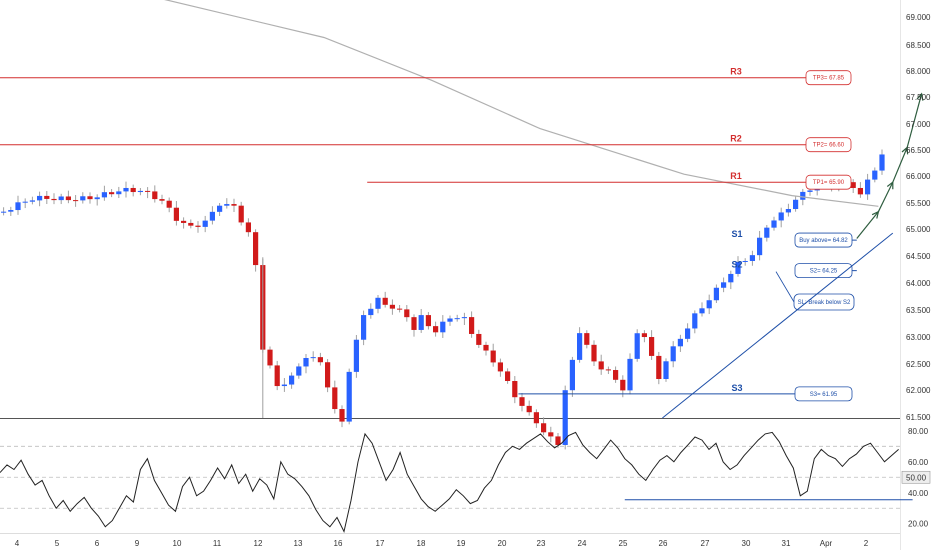 The height and width of the screenshot is (550, 932). I want to click on level-box-text-r3: TP3= 67.85, so click(829, 79).